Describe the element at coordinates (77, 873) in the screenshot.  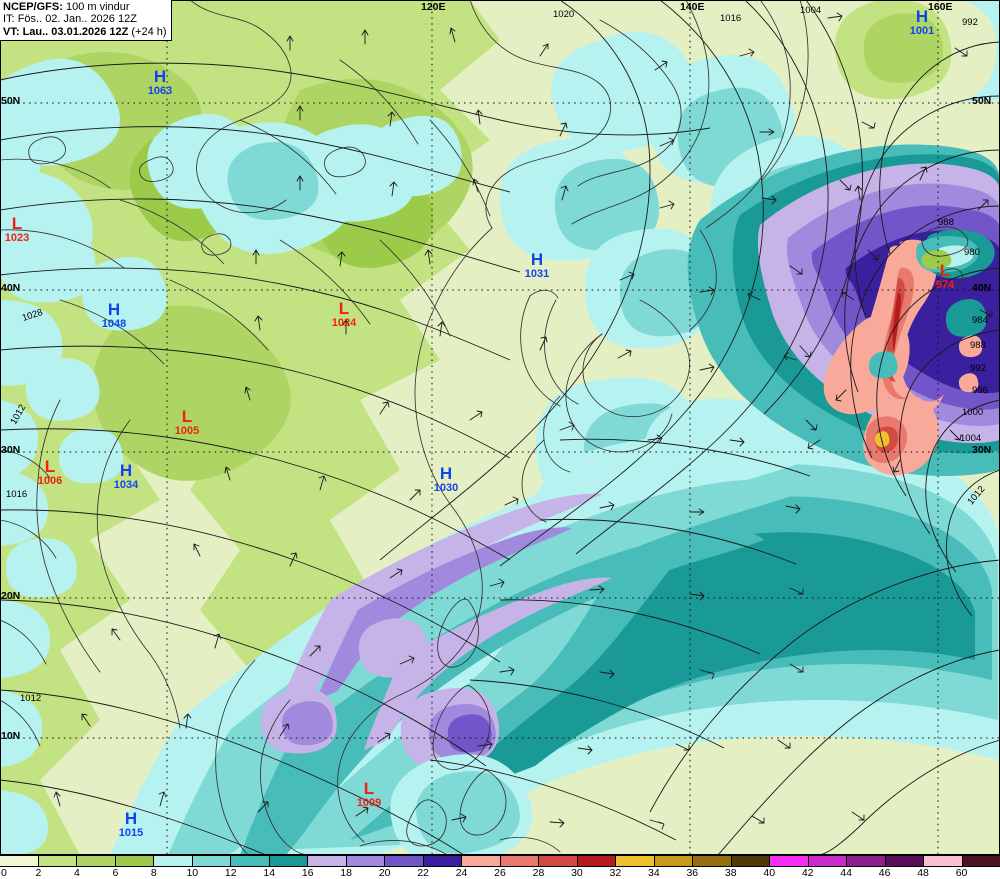
I see `colorbar-tick-4: 4` at that location.